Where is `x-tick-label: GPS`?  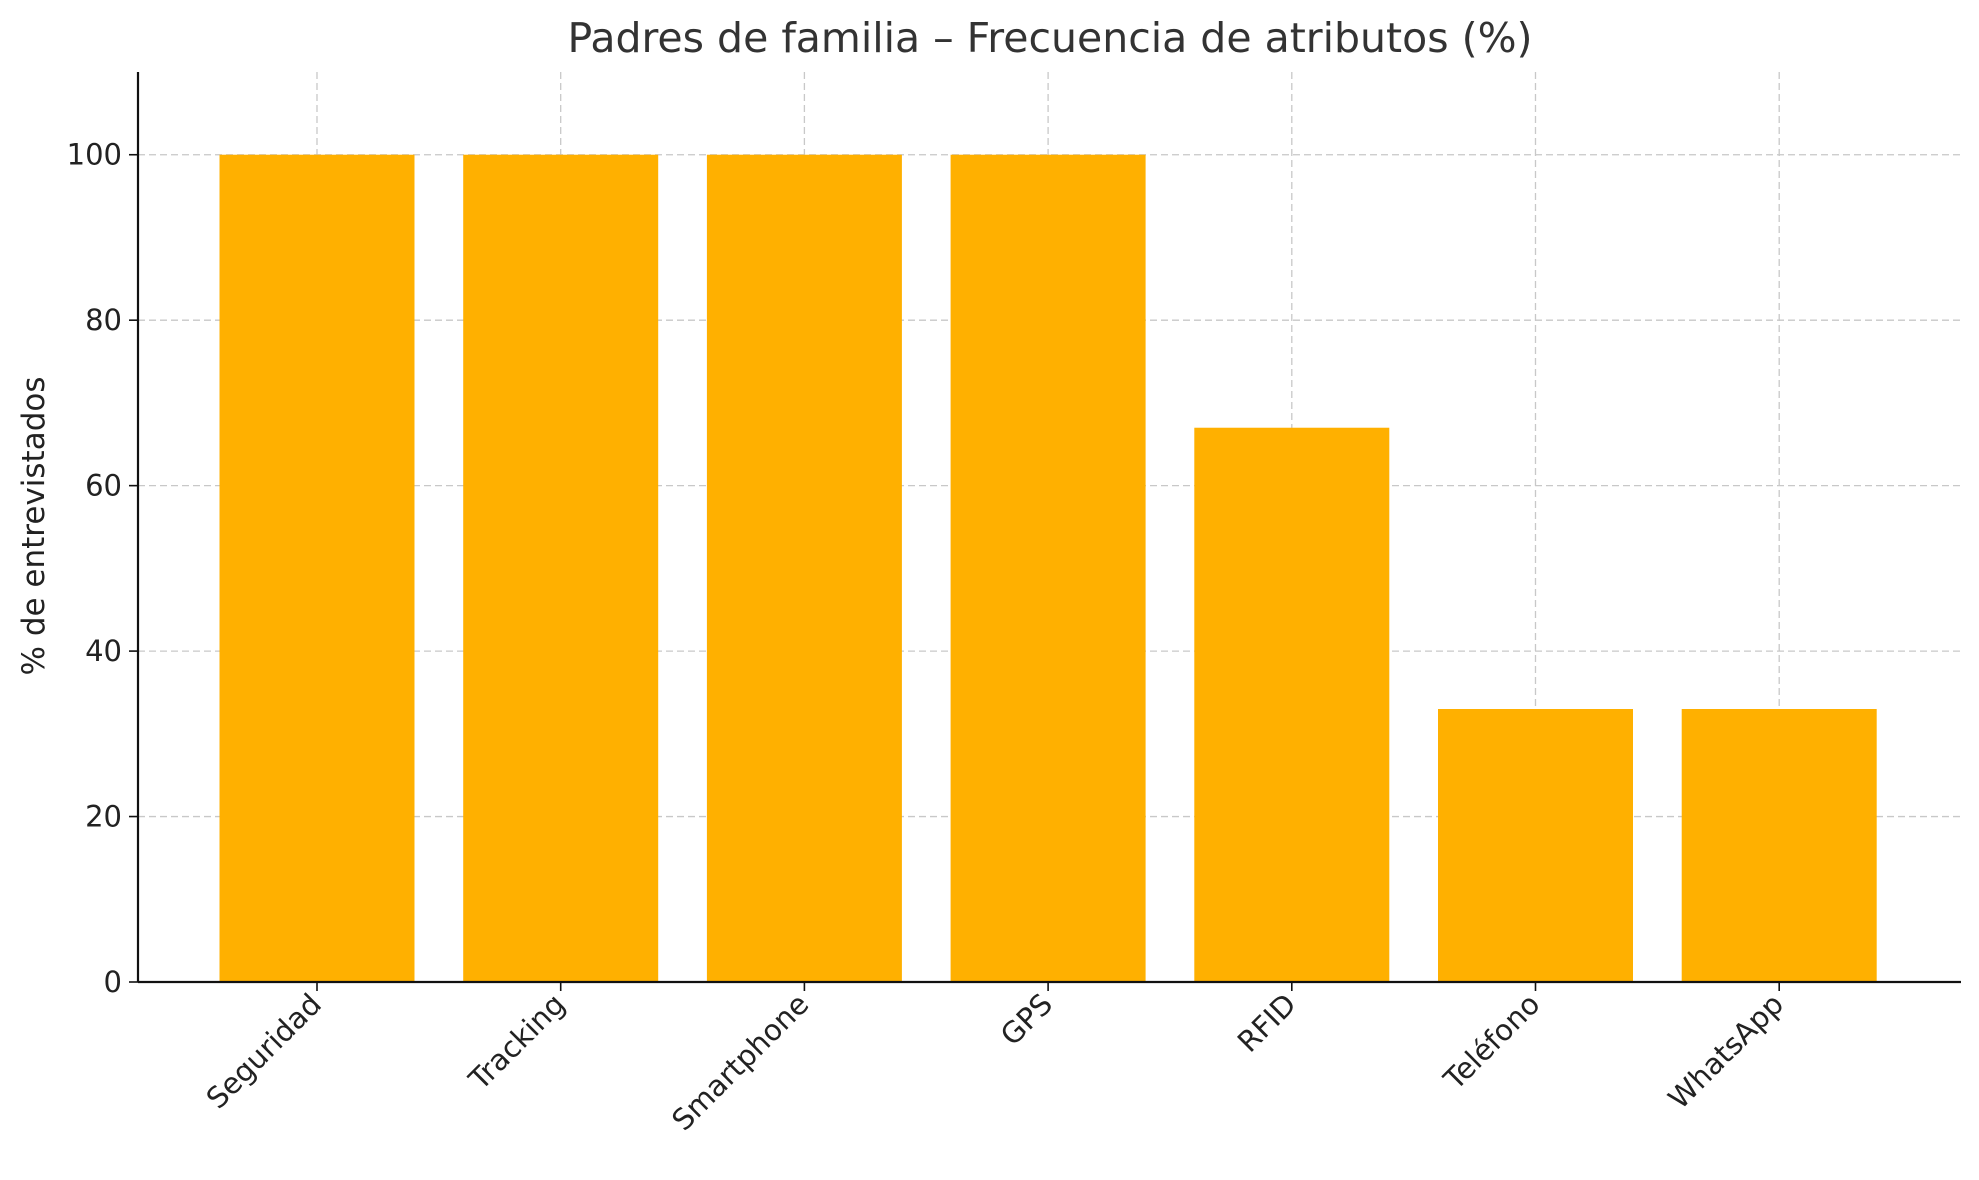 x-tick-label: GPS is located at coordinates (1026, 1019).